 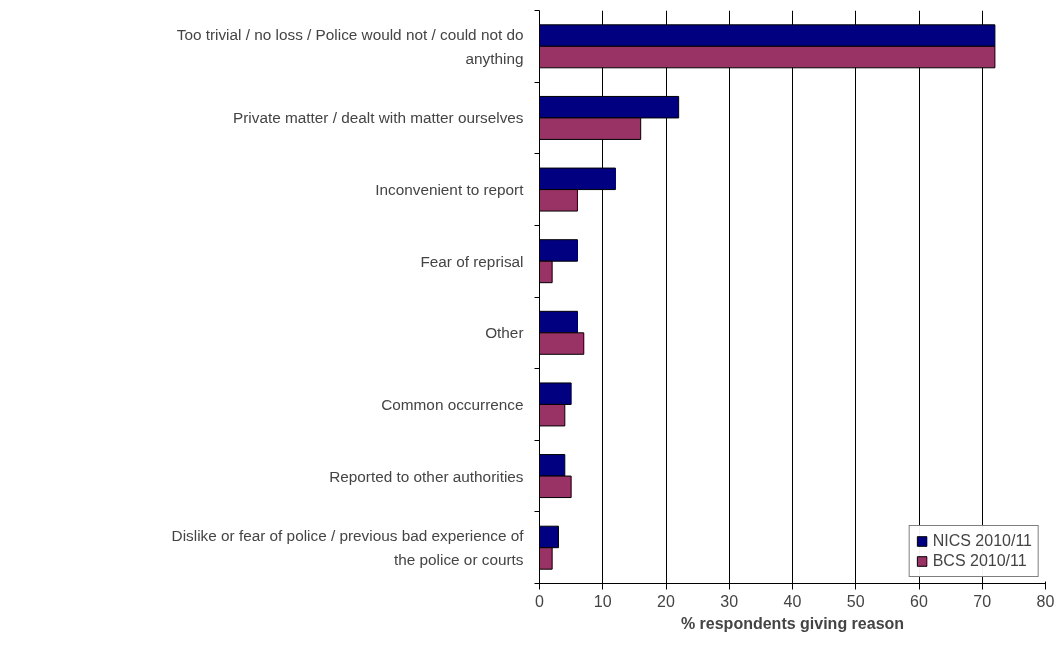 What do you see at coordinates (1045, 601) in the screenshot?
I see `x-tick-label: 80` at bounding box center [1045, 601].